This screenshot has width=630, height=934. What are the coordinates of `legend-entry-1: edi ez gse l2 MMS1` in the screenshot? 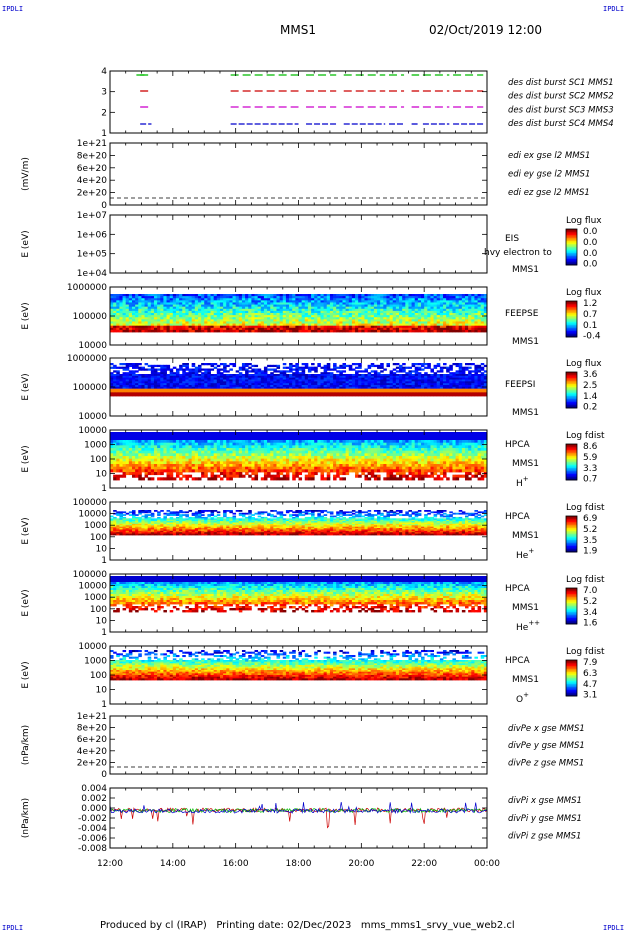 It's located at (549, 193).